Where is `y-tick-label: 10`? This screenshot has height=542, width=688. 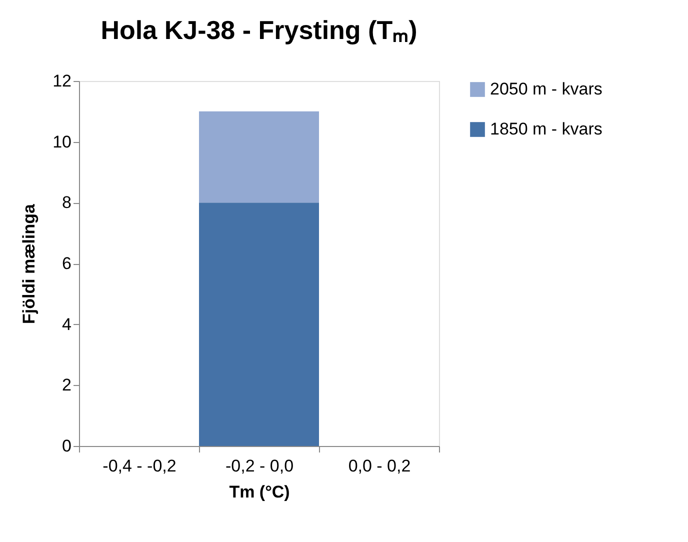
y-tick-label: 10 is located at coordinates (62, 142).